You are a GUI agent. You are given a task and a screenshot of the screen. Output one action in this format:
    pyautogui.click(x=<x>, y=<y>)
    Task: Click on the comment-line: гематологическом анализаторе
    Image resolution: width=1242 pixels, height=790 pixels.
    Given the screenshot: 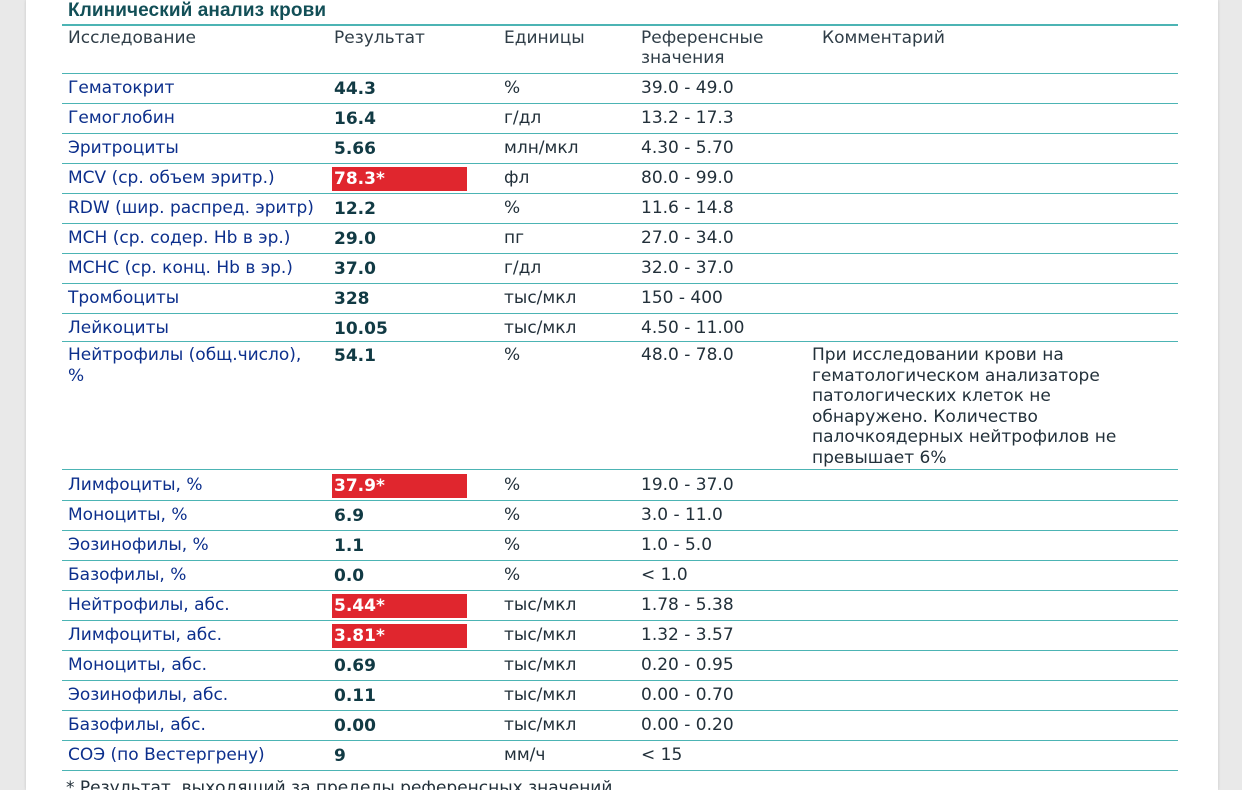 What is the action you would take?
    pyautogui.click(x=956, y=375)
    